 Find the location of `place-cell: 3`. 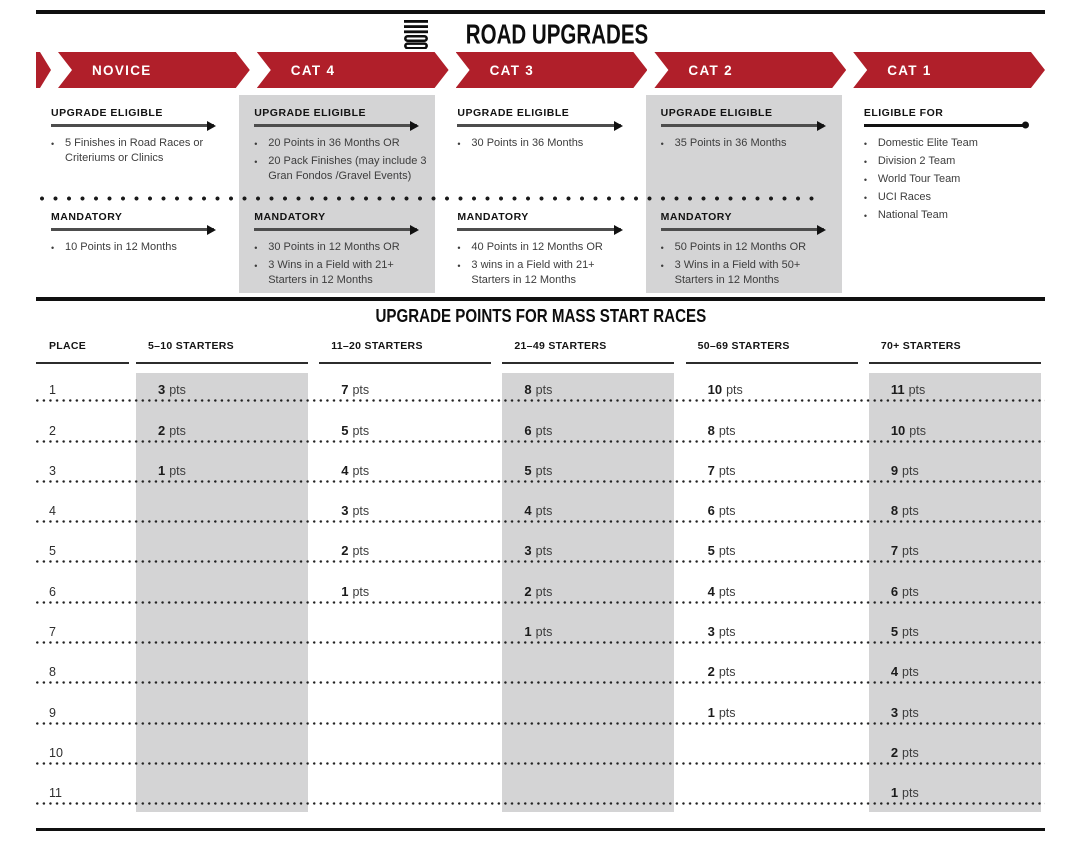

place-cell: 3 is located at coordinates (52, 470).